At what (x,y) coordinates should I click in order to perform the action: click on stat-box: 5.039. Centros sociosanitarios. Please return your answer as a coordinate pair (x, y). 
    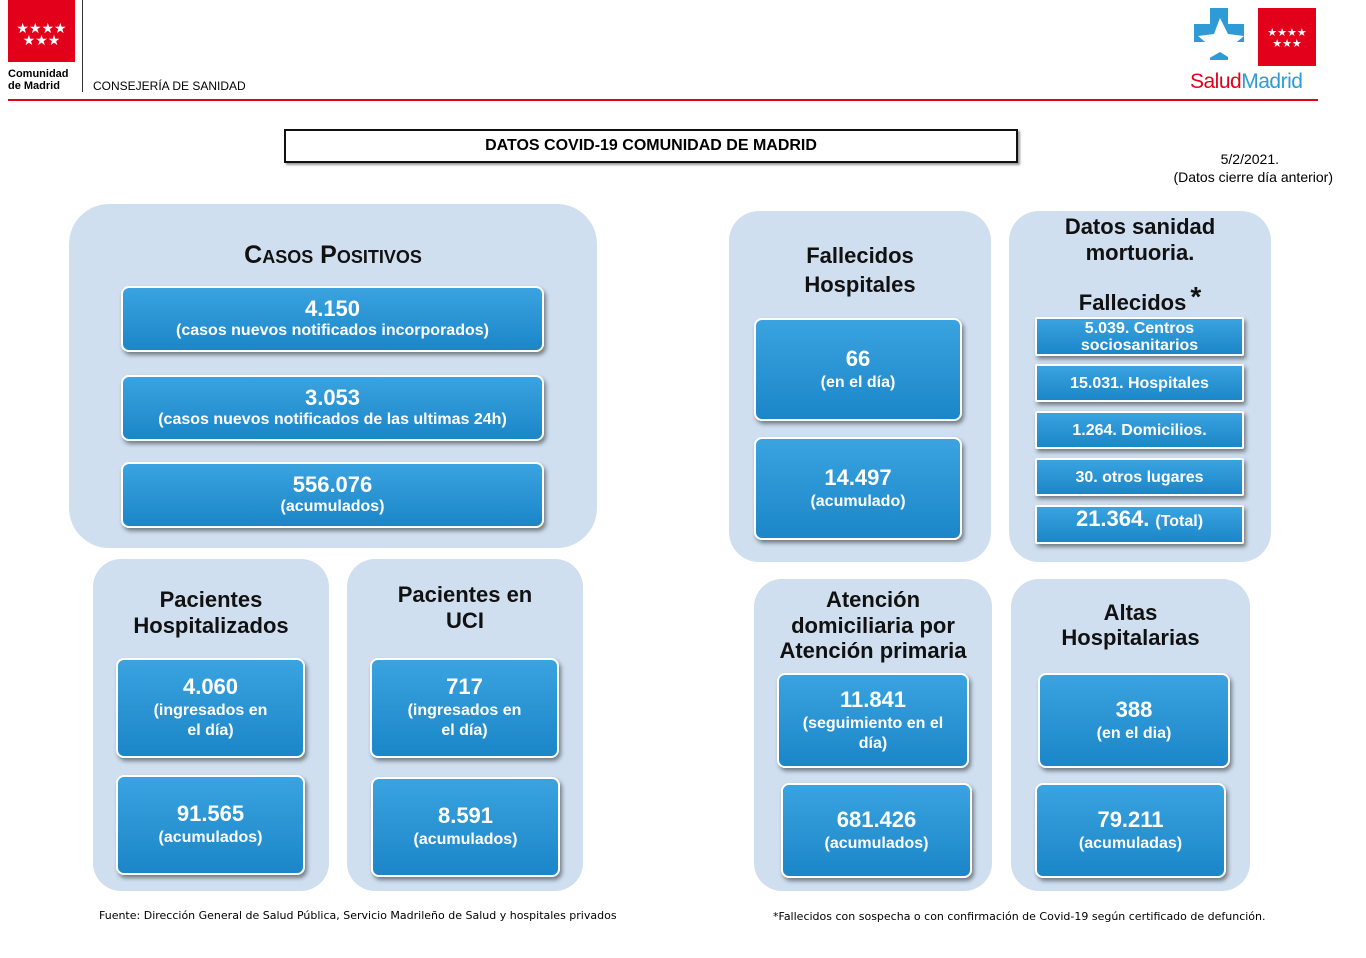
    Looking at the image, I should click on (1139, 336).